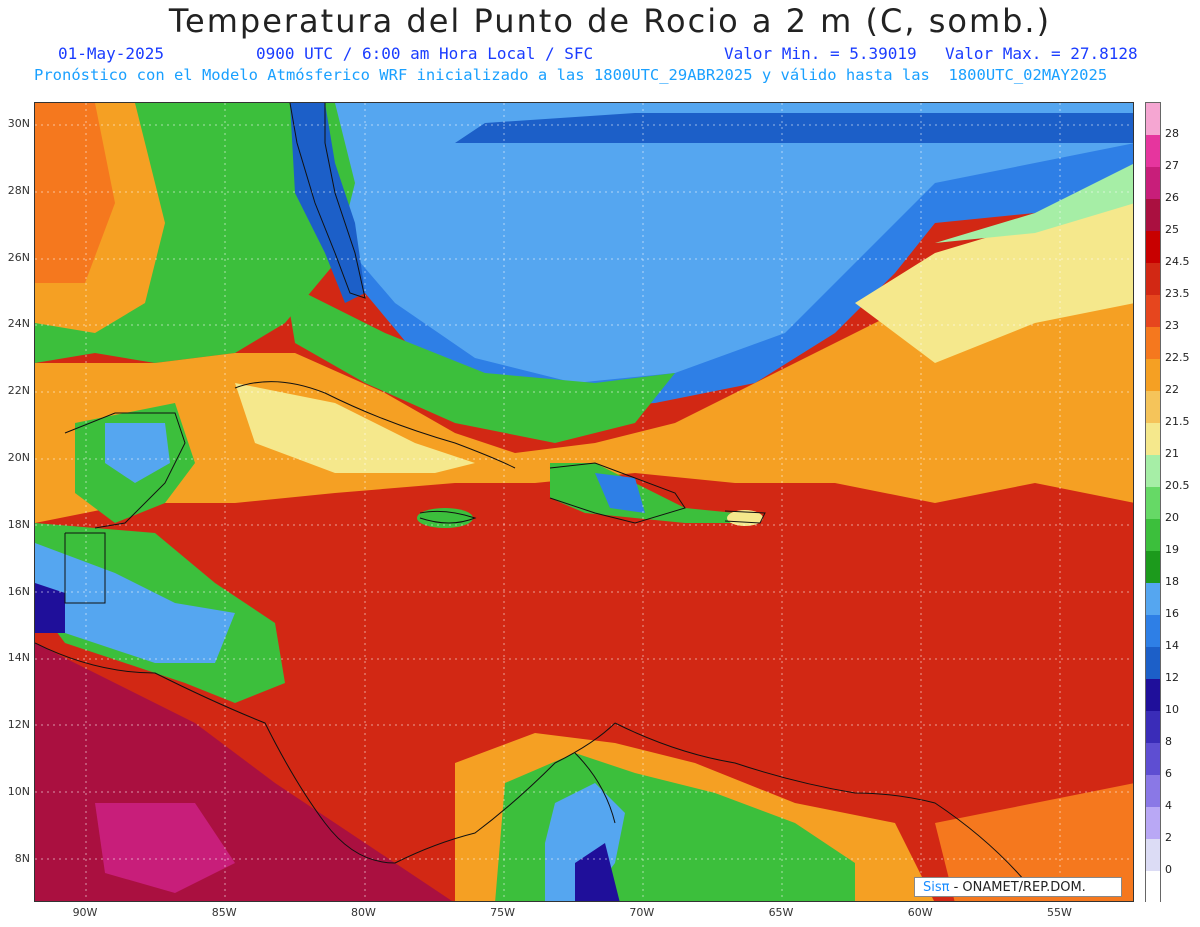 This screenshot has width=1200, height=927. Describe the element at coordinates (1172, 325) in the screenshot. I see `colorbar-label: 23` at that location.